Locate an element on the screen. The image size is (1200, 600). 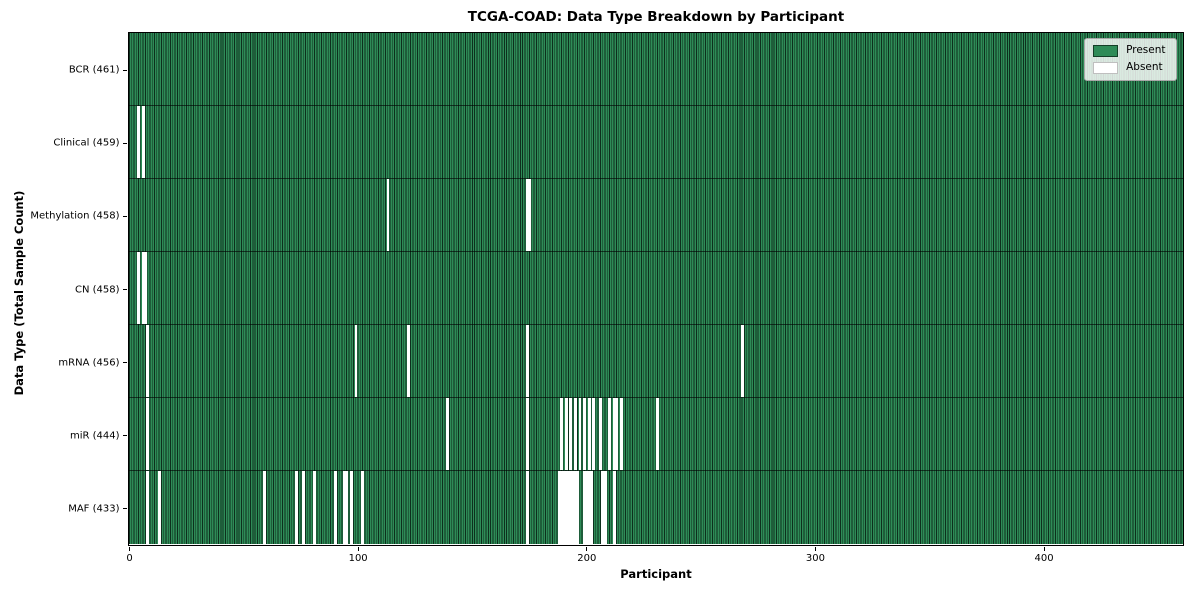
heatmap-row-methylation is located at coordinates (655, 215).